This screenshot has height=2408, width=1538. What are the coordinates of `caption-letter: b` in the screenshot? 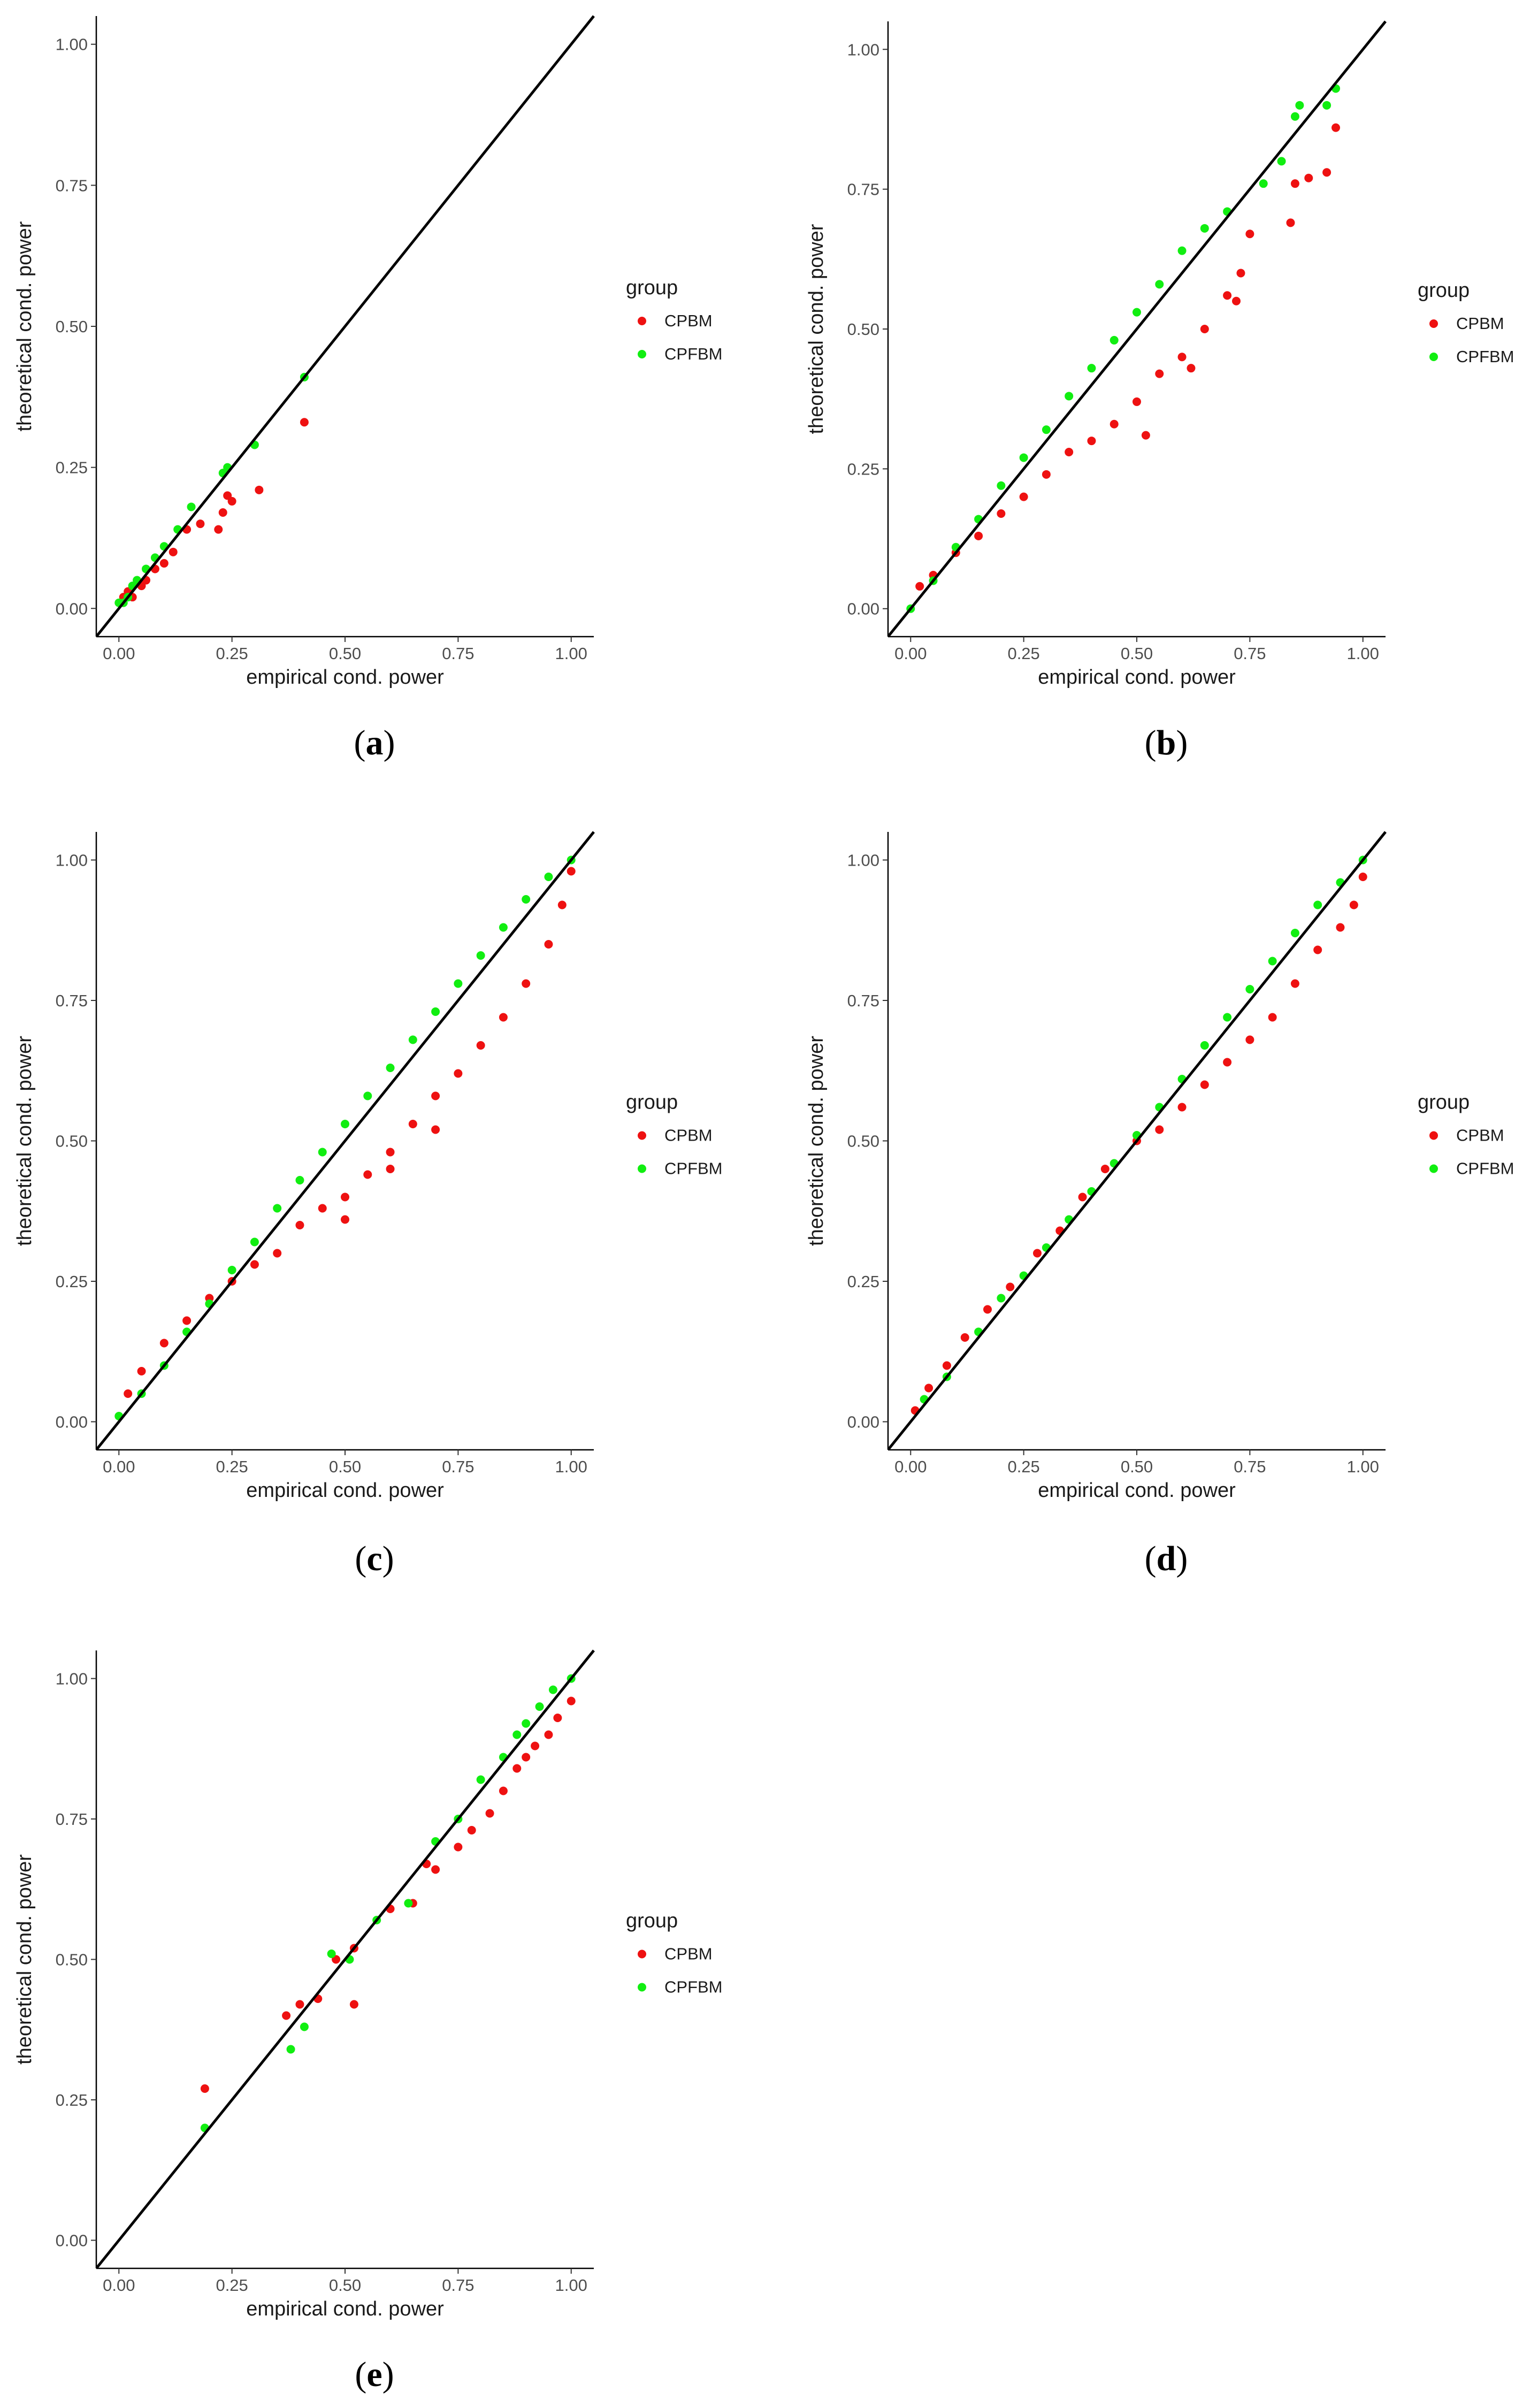 It's located at (1166, 742).